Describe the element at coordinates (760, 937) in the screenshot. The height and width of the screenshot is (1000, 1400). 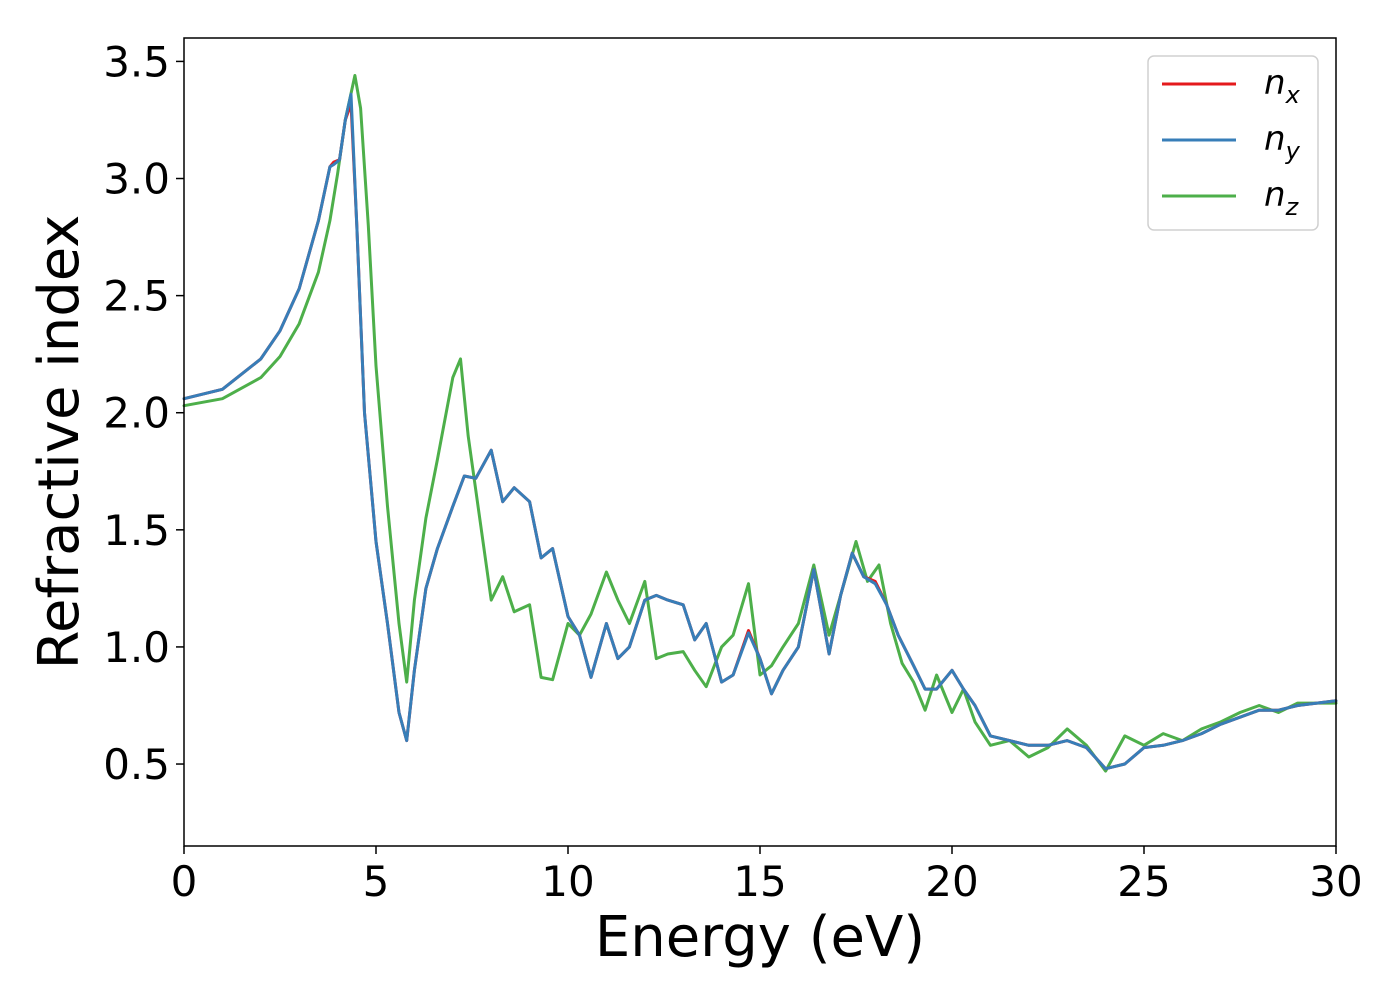
I see `x-axis-title: Energy (eV)` at that location.